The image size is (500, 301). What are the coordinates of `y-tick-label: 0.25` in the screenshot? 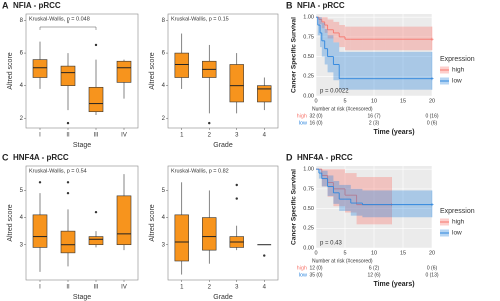 It's located at (308, 77).